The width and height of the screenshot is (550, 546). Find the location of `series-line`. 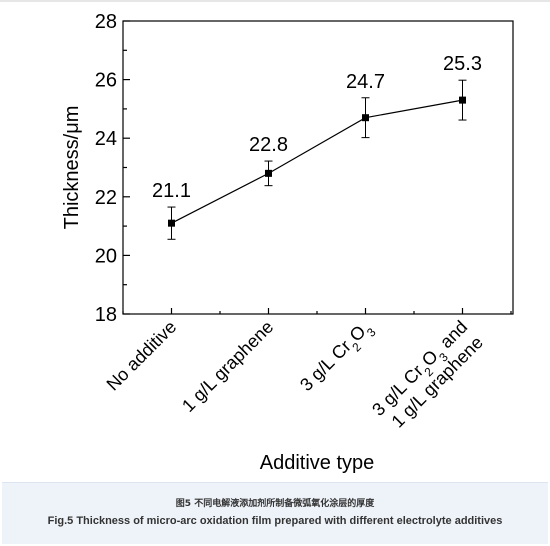

series-line is located at coordinates (317, 161).